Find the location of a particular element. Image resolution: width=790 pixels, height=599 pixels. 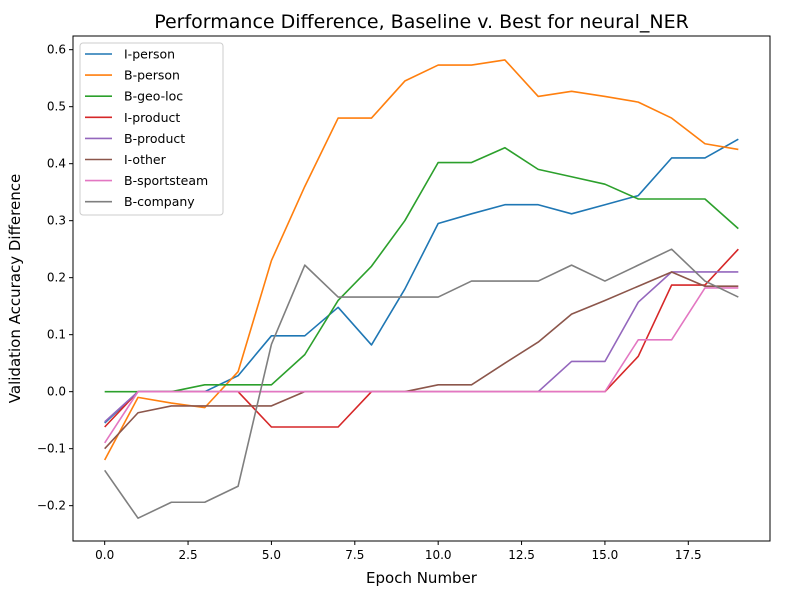

x-tick-label: 10.0 is located at coordinates (438, 555).